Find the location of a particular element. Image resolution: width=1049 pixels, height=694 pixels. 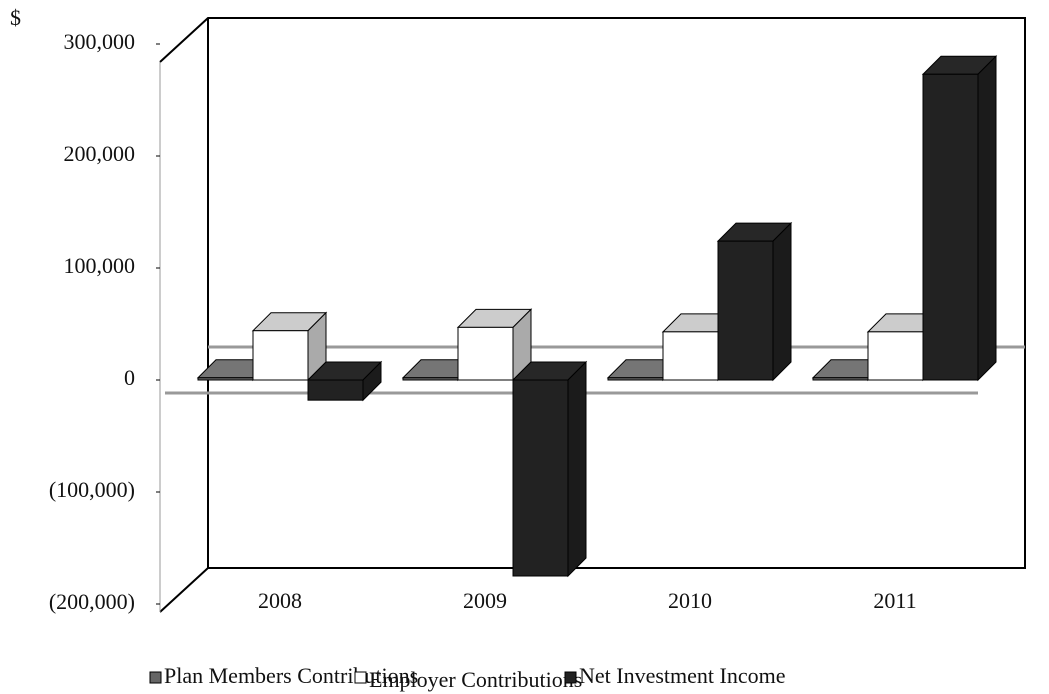

legend-label: Plan Members Contributions is located at coordinates (291, 675).